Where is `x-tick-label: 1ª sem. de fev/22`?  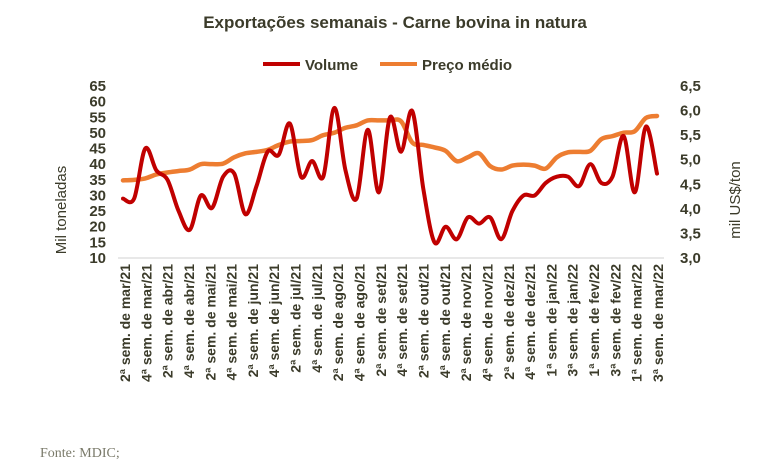
x-tick-label: 1ª sem. de fev/22 is located at coordinates (594, 320).